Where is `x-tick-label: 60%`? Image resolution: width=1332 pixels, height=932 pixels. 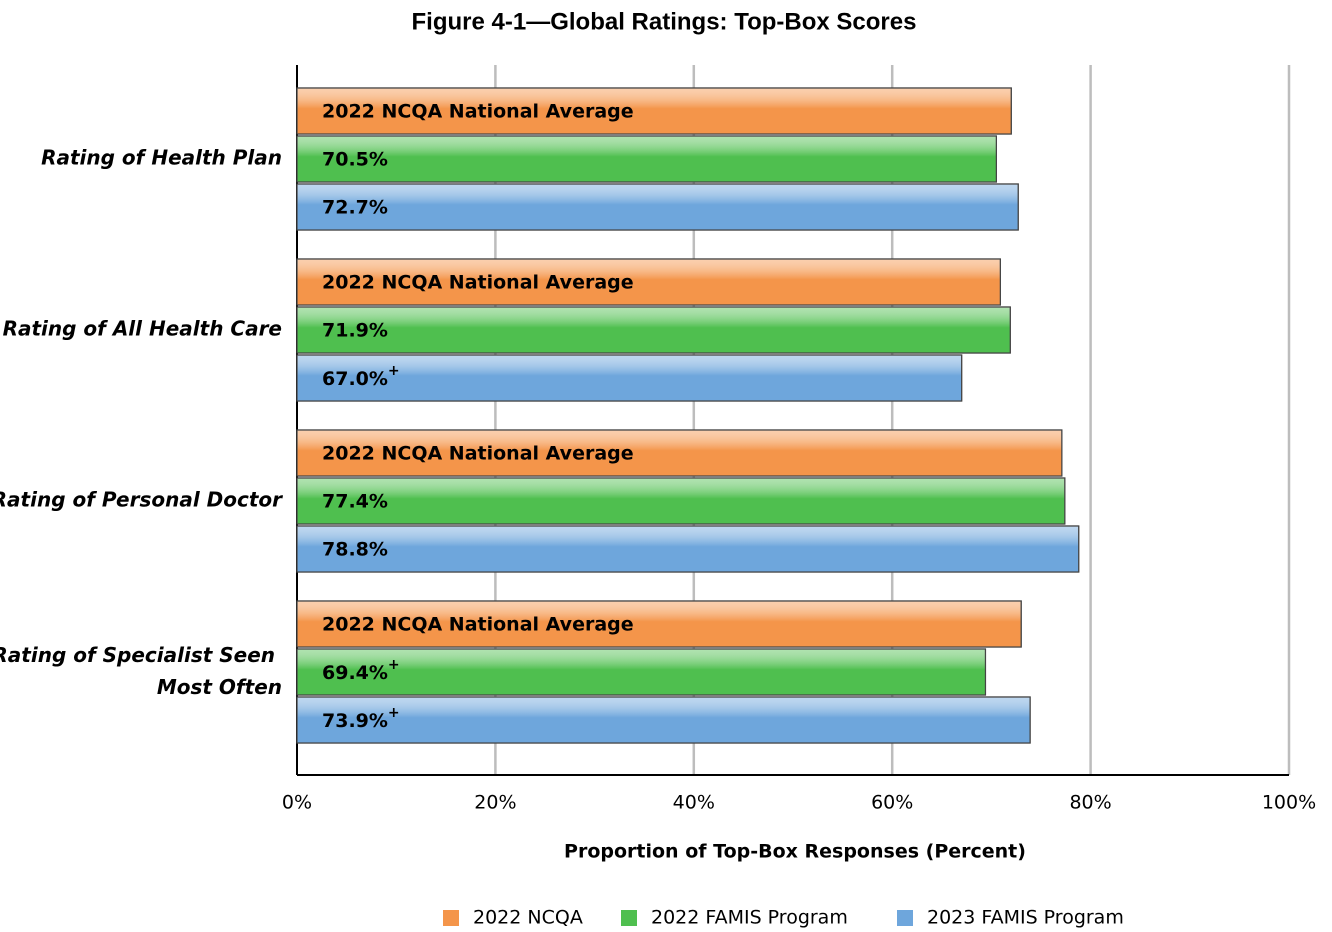
x-tick-label: 60% is located at coordinates (892, 803).